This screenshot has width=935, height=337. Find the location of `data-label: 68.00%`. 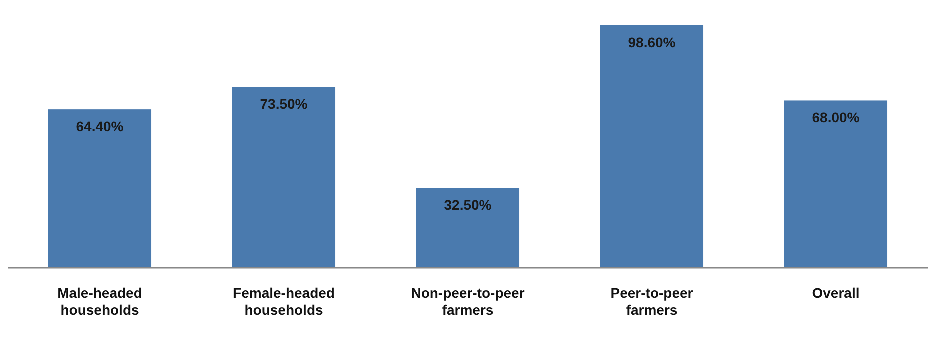

data-label: 68.00% is located at coordinates (836, 118).